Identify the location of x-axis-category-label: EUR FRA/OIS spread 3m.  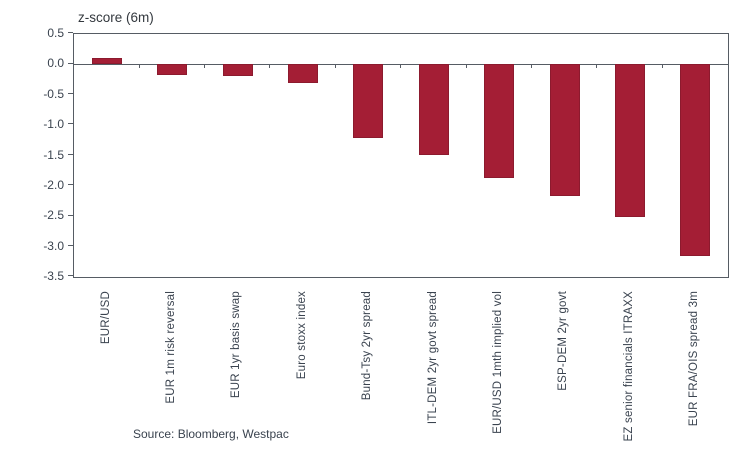
(694, 359).